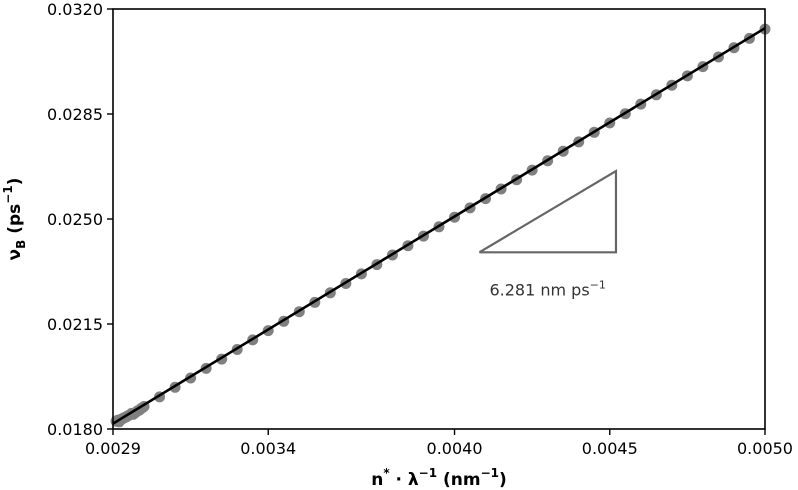 This screenshot has height=490, width=798. What do you see at coordinates (75, 9) in the screenshot?
I see `y-tick-label: 0.0320` at bounding box center [75, 9].